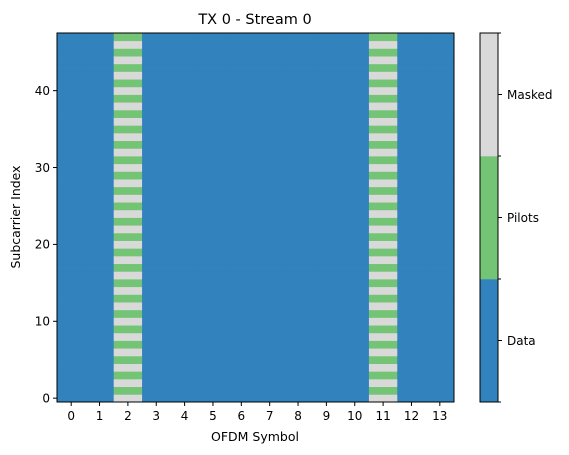  Describe the element at coordinates (100, 416) in the screenshot. I see `x-tick-label: 1` at that location.